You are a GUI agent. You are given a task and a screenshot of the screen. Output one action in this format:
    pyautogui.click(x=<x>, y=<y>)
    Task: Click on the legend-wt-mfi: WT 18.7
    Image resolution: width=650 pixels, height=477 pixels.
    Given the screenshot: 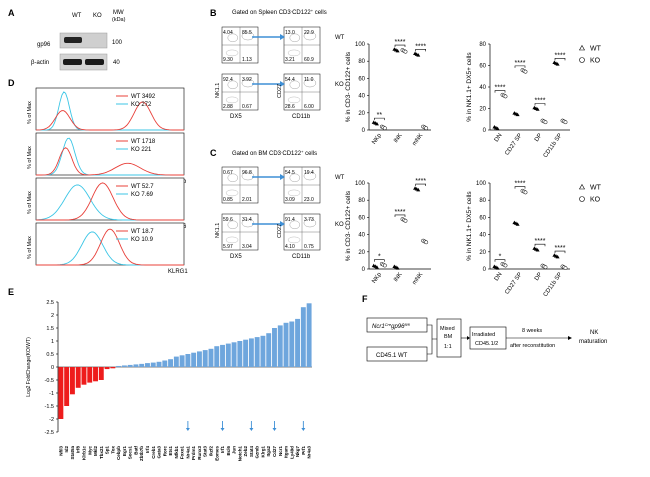 What is the action you would take?
    pyautogui.click(x=142, y=232)
    